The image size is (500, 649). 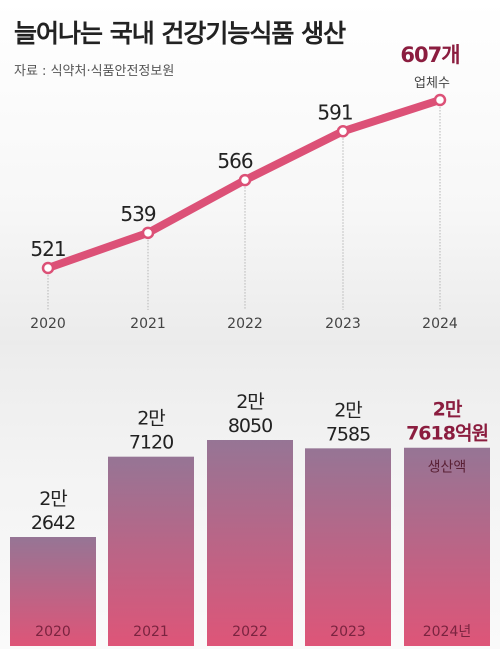 What do you see at coordinates (151, 632) in the screenshot?
I see `bar-category-label: 2021` at bounding box center [151, 632].